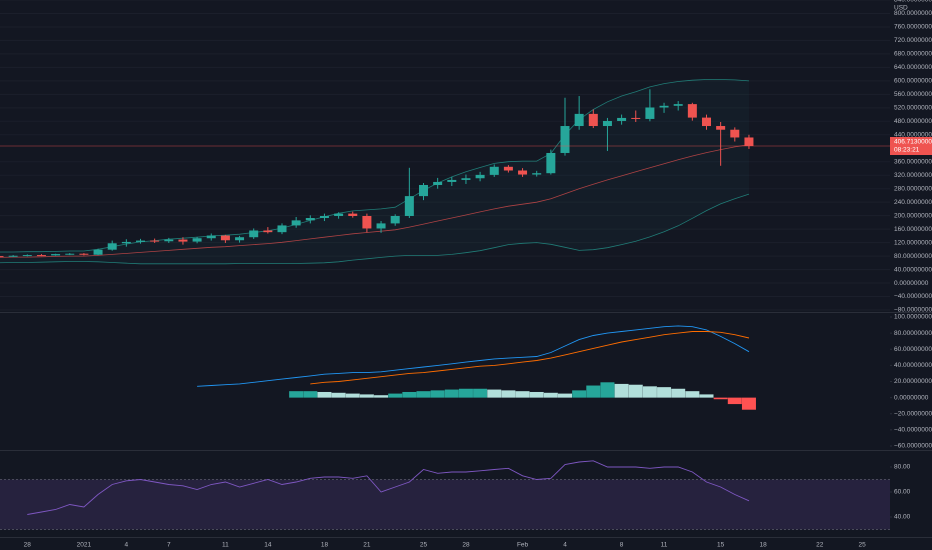 The image size is (932, 550). Describe the element at coordinates (913, 81) in the screenshot. I see `y-tick-label: 600.00000000` at that location.